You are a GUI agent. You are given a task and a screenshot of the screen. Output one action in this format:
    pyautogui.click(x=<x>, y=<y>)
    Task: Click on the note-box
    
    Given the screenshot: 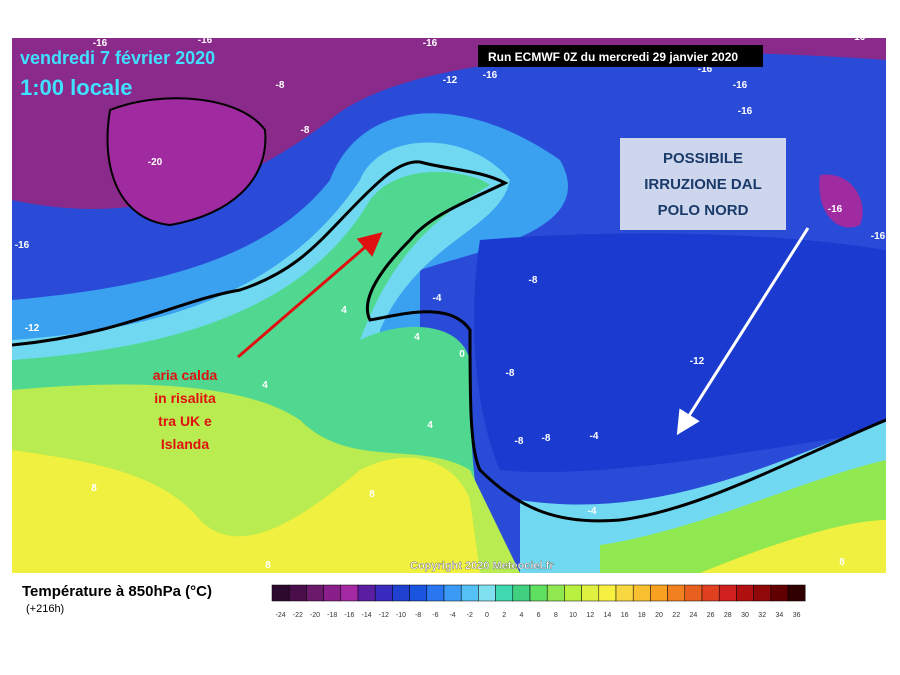 What is the action you would take?
    pyautogui.click(x=703, y=184)
    